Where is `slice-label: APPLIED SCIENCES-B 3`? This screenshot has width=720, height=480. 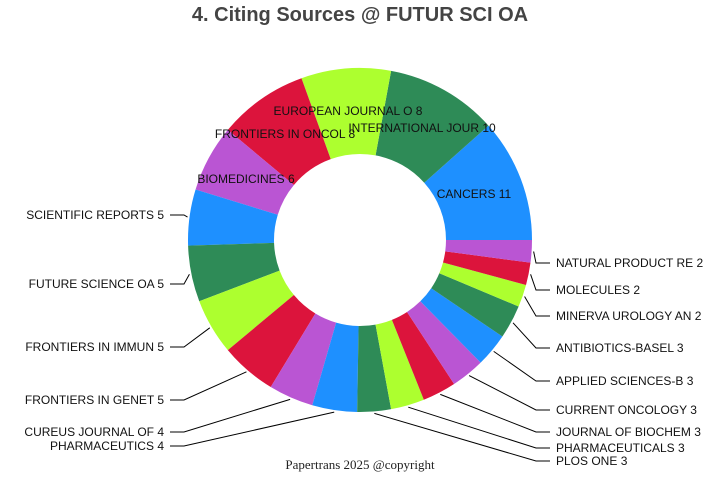
slice-label: APPLIED SCIENCES-B 3 is located at coordinates (625, 381).